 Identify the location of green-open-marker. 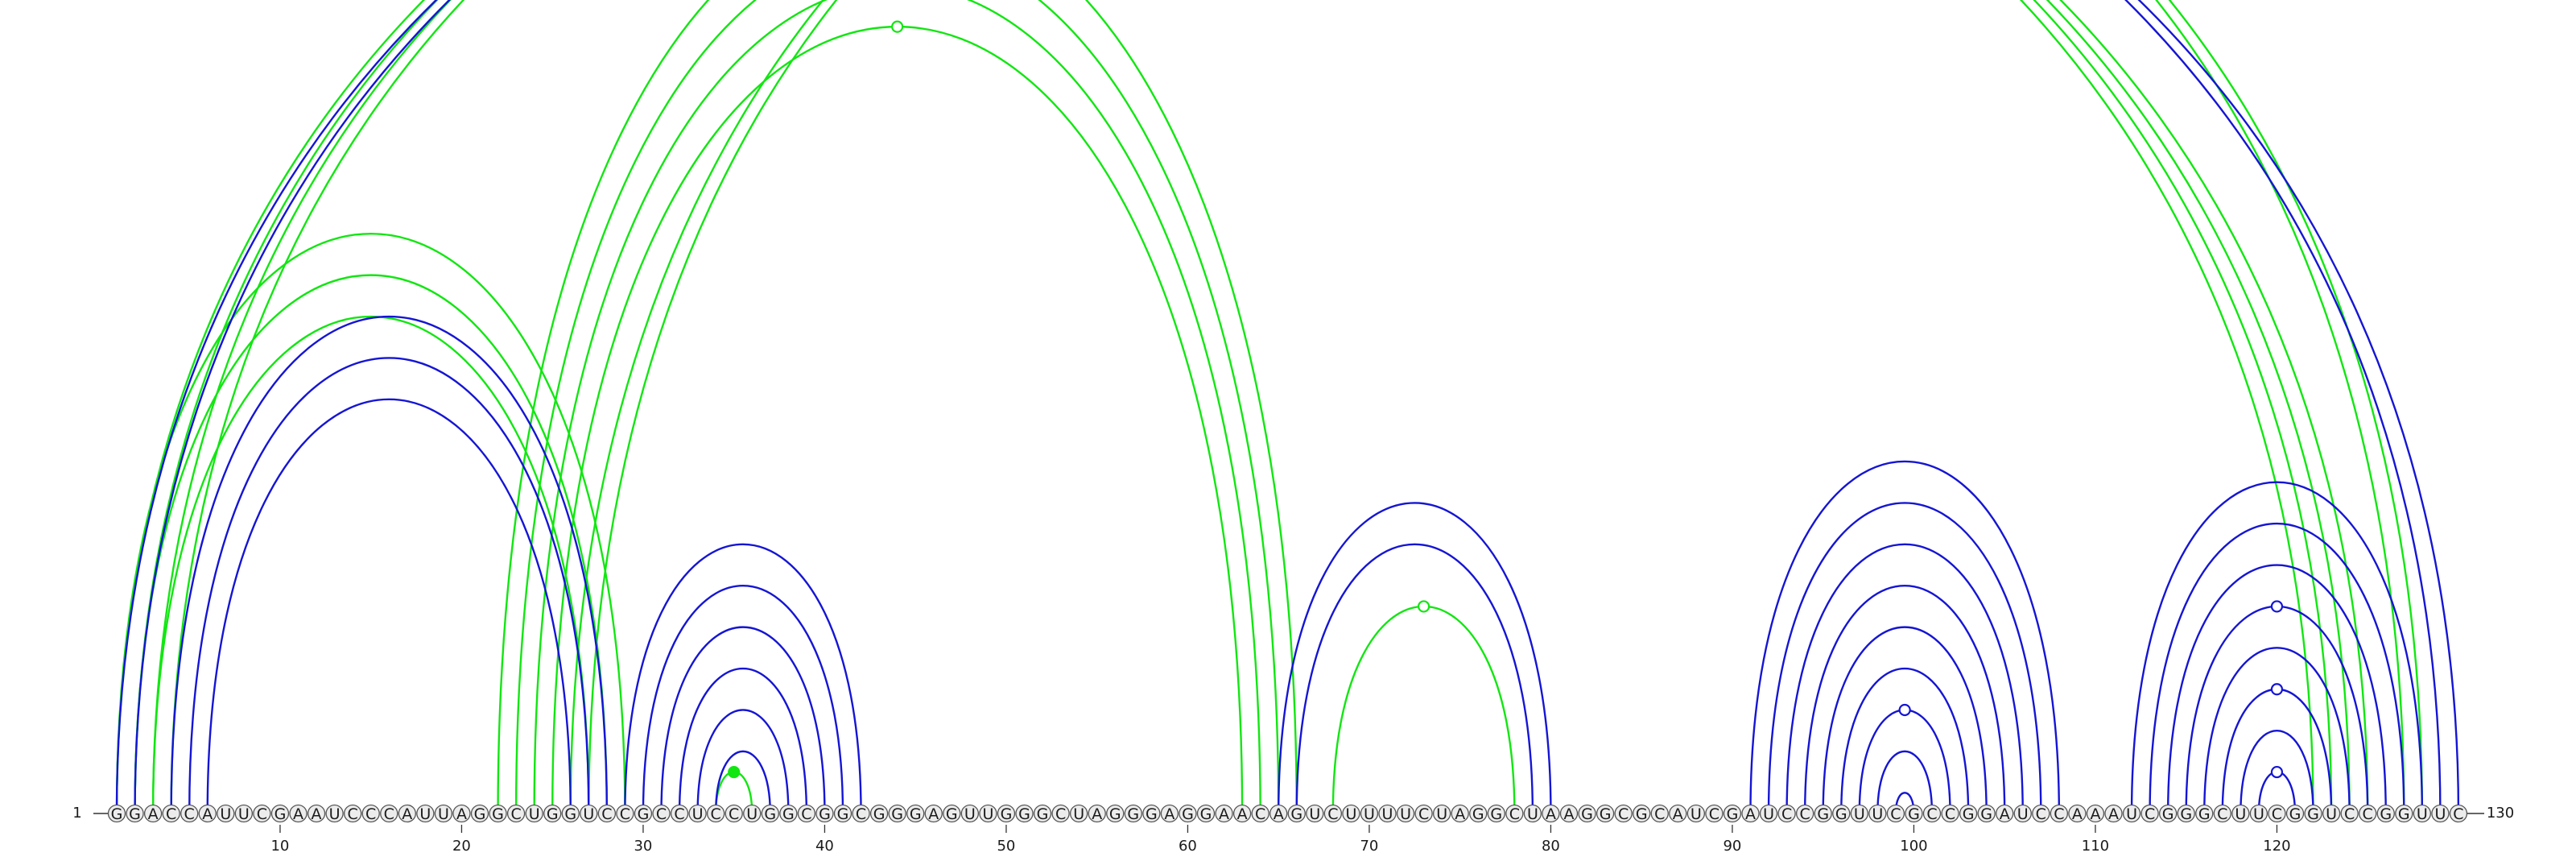
(897, 26).